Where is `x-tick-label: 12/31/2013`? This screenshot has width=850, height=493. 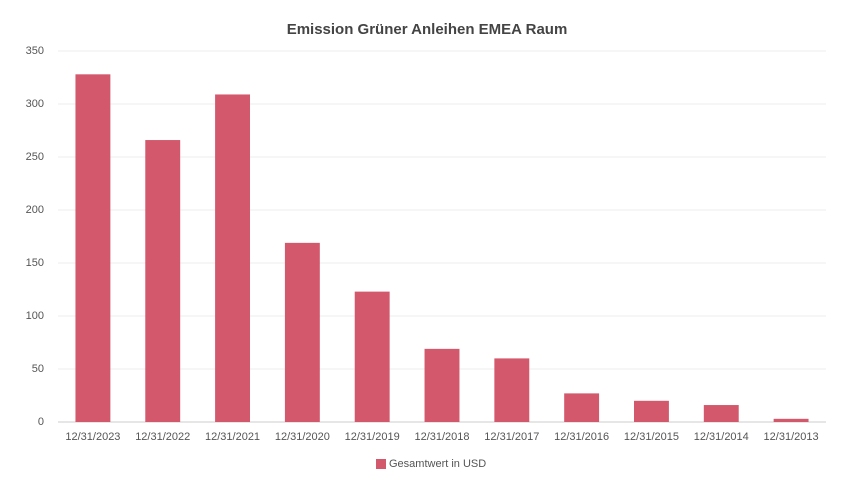 x-tick-label: 12/31/2013 is located at coordinates (791, 437).